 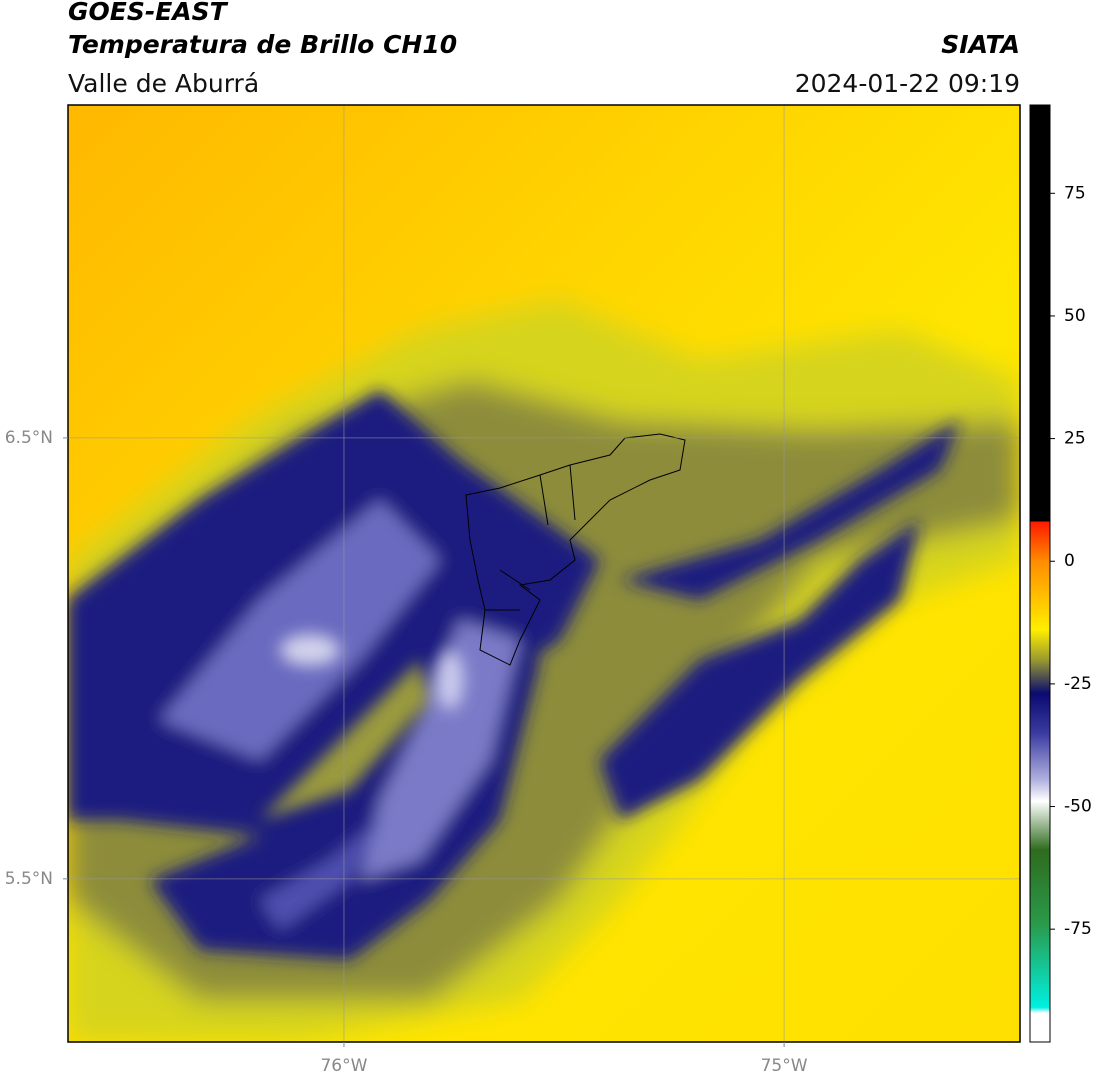 What do you see at coordinates (1075, 193) in the screenshot?
I see `colorbar-tick-label: 75` at bounding box center [1075, 193].